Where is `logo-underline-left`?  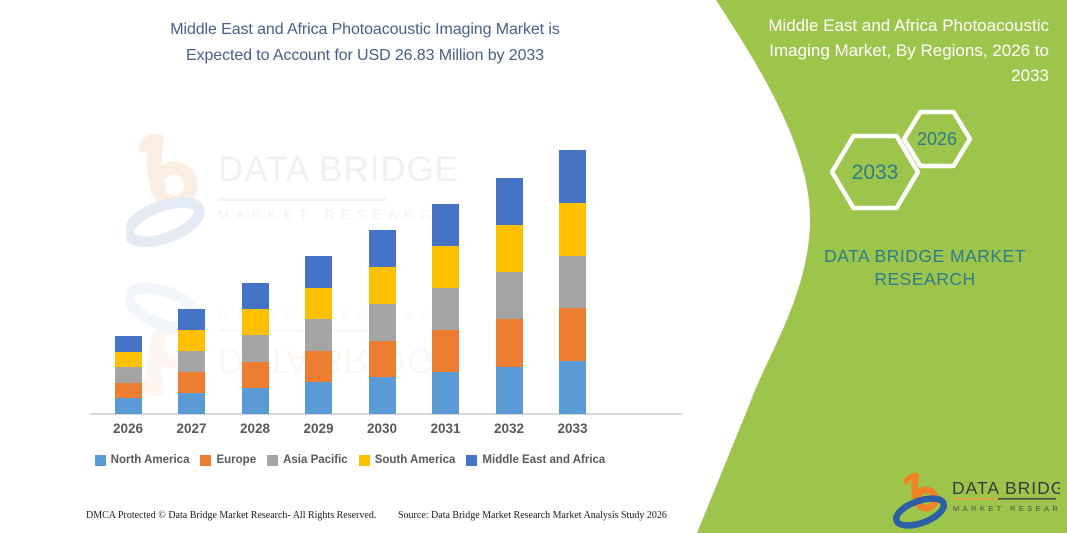 logo-underline-left is located at coordinates (975, 499).